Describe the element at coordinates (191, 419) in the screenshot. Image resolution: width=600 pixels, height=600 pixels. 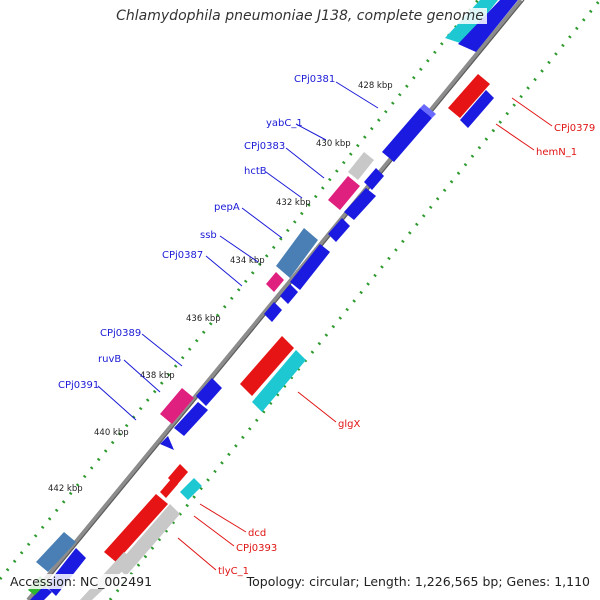
I see `gene-cpj0391` at that location.